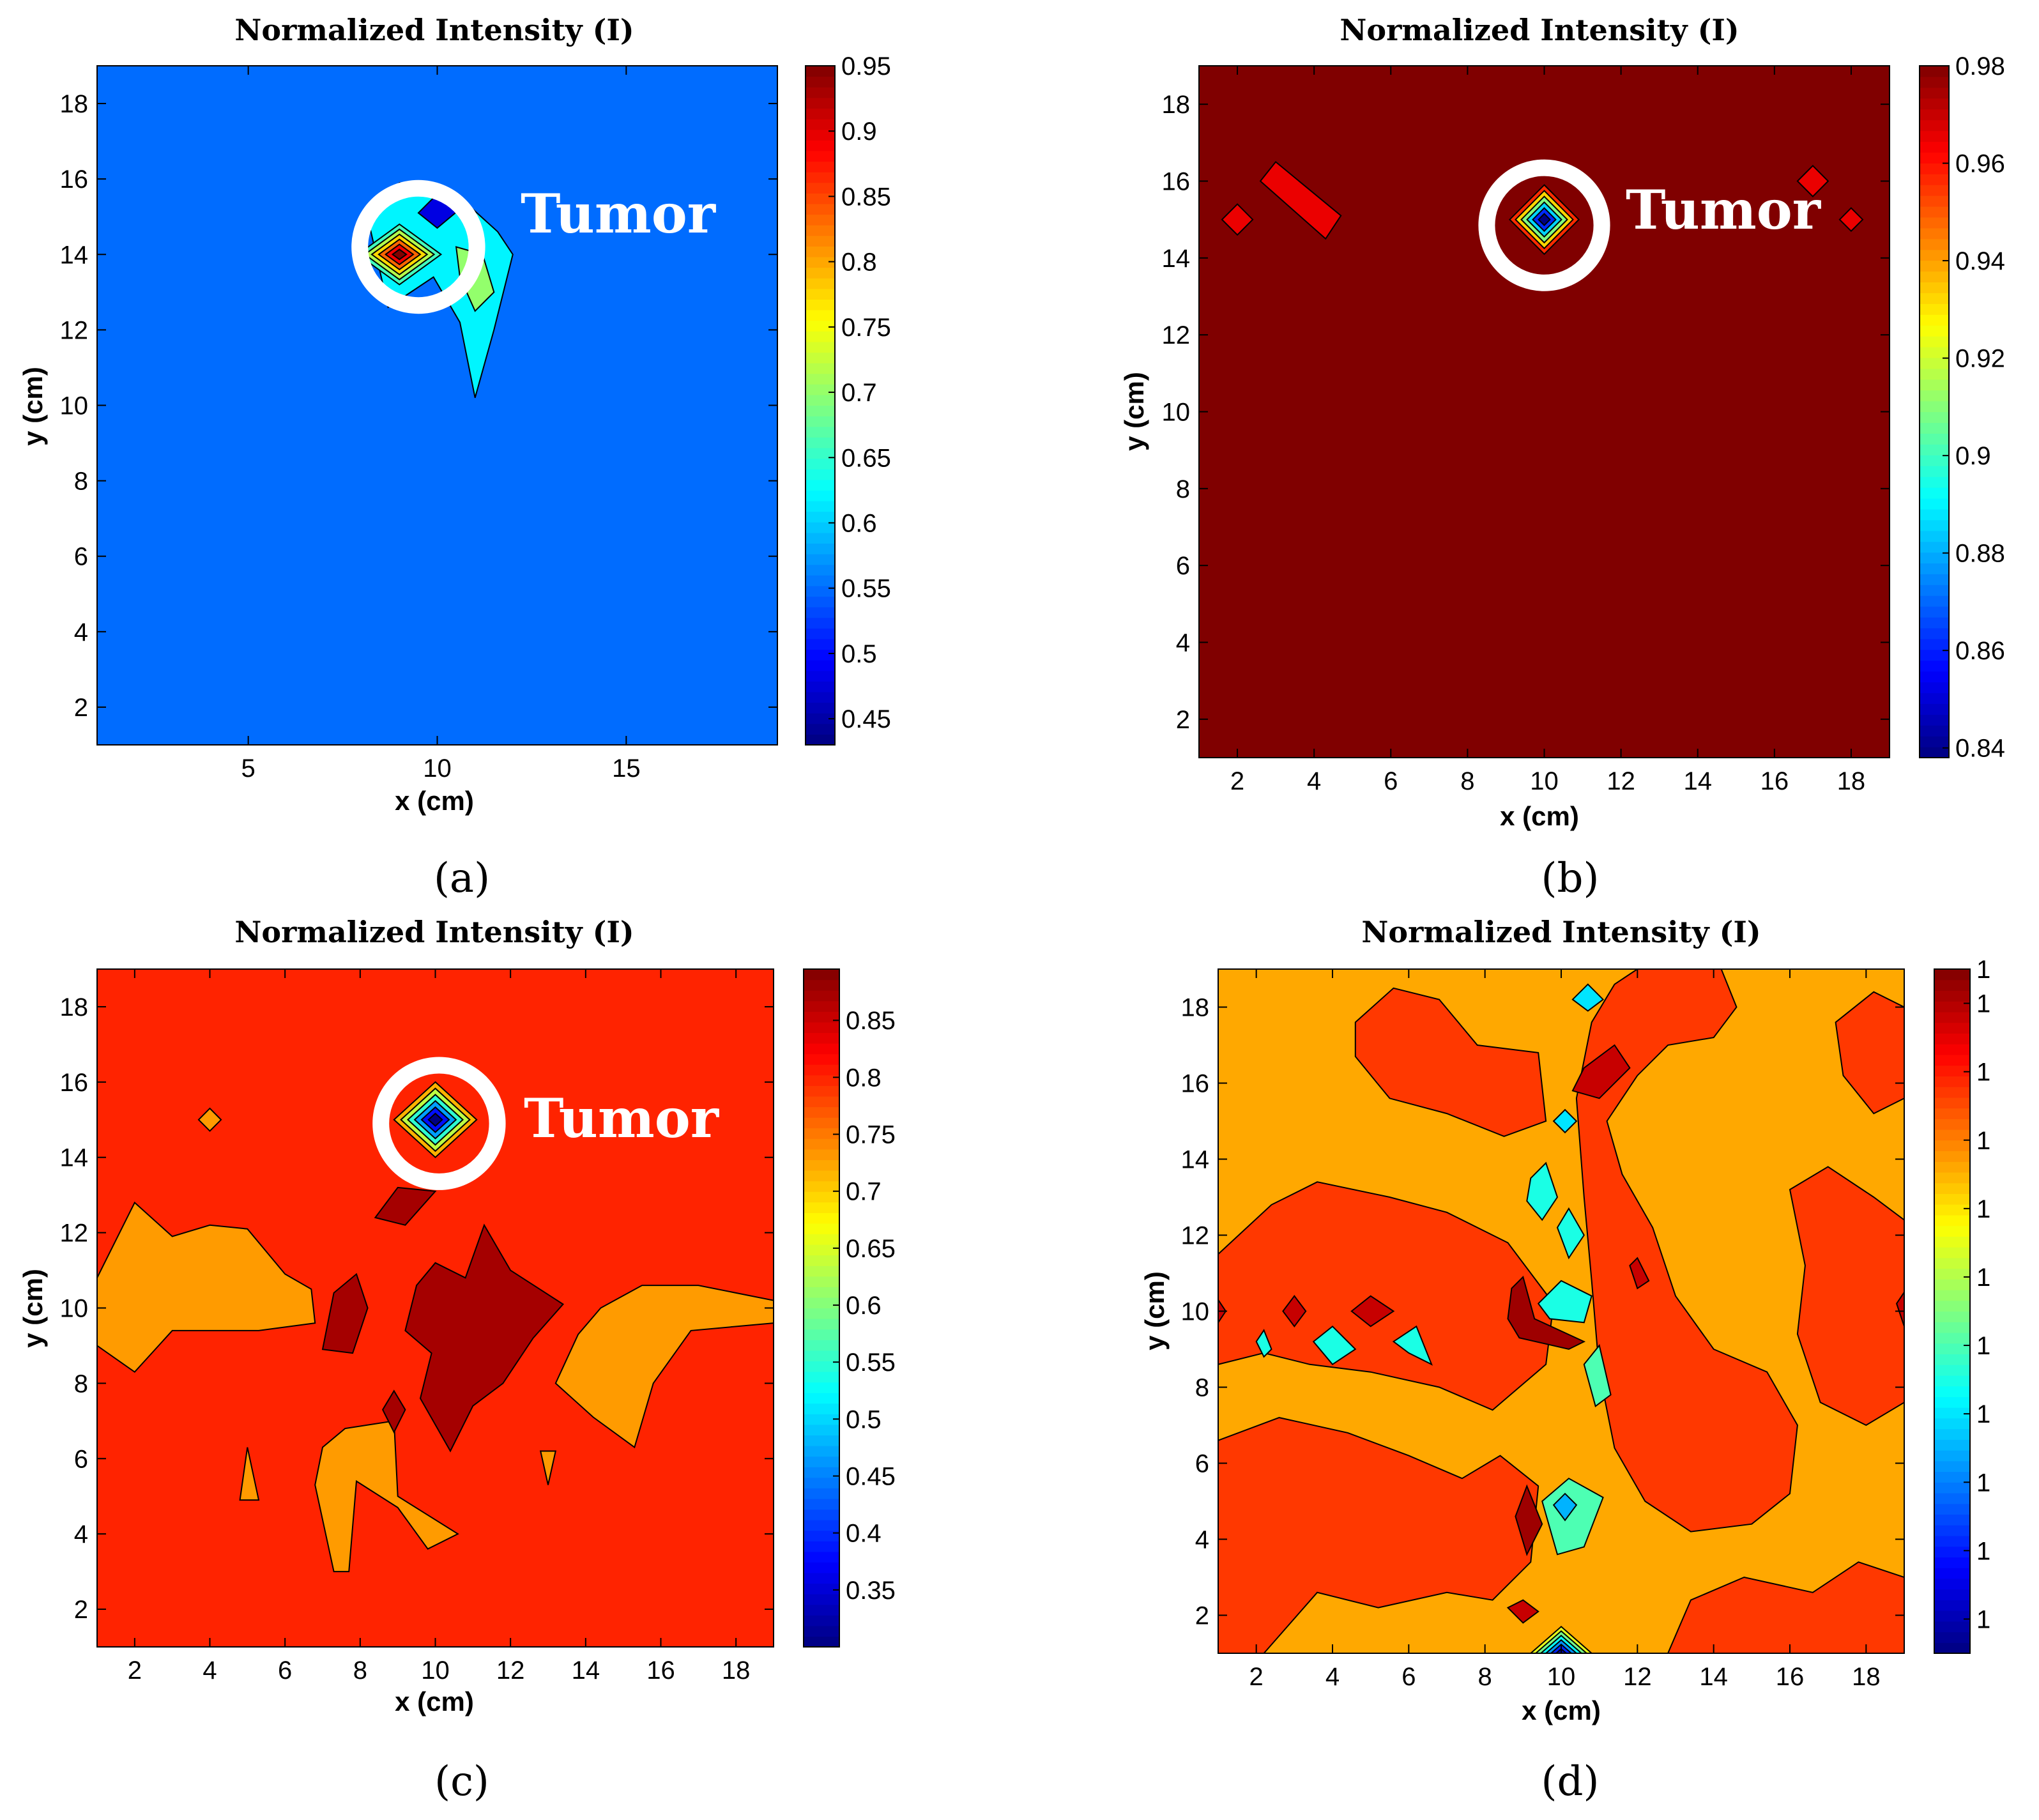 The height and width of the screenshot is (1820, 2039). I want to click on panel-b-y-tick-label: 2, so click(1183, 720).